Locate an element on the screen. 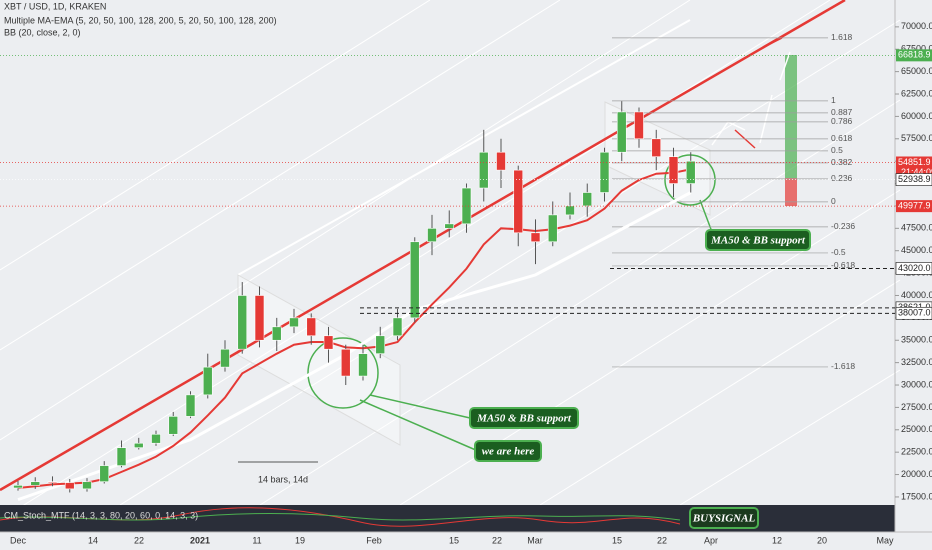 This screenshot has height=550, width=932. fib-label: 0.887 is located at coordinates (842, 112).